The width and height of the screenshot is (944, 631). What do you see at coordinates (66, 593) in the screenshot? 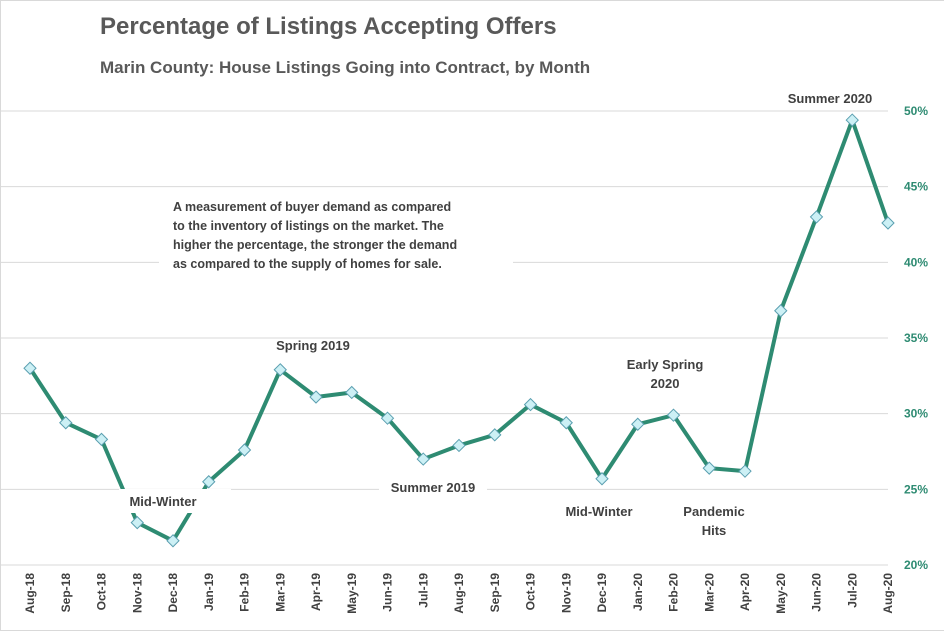
I see `x-tick-label: Sep-18` at bounding box center [66, 593].